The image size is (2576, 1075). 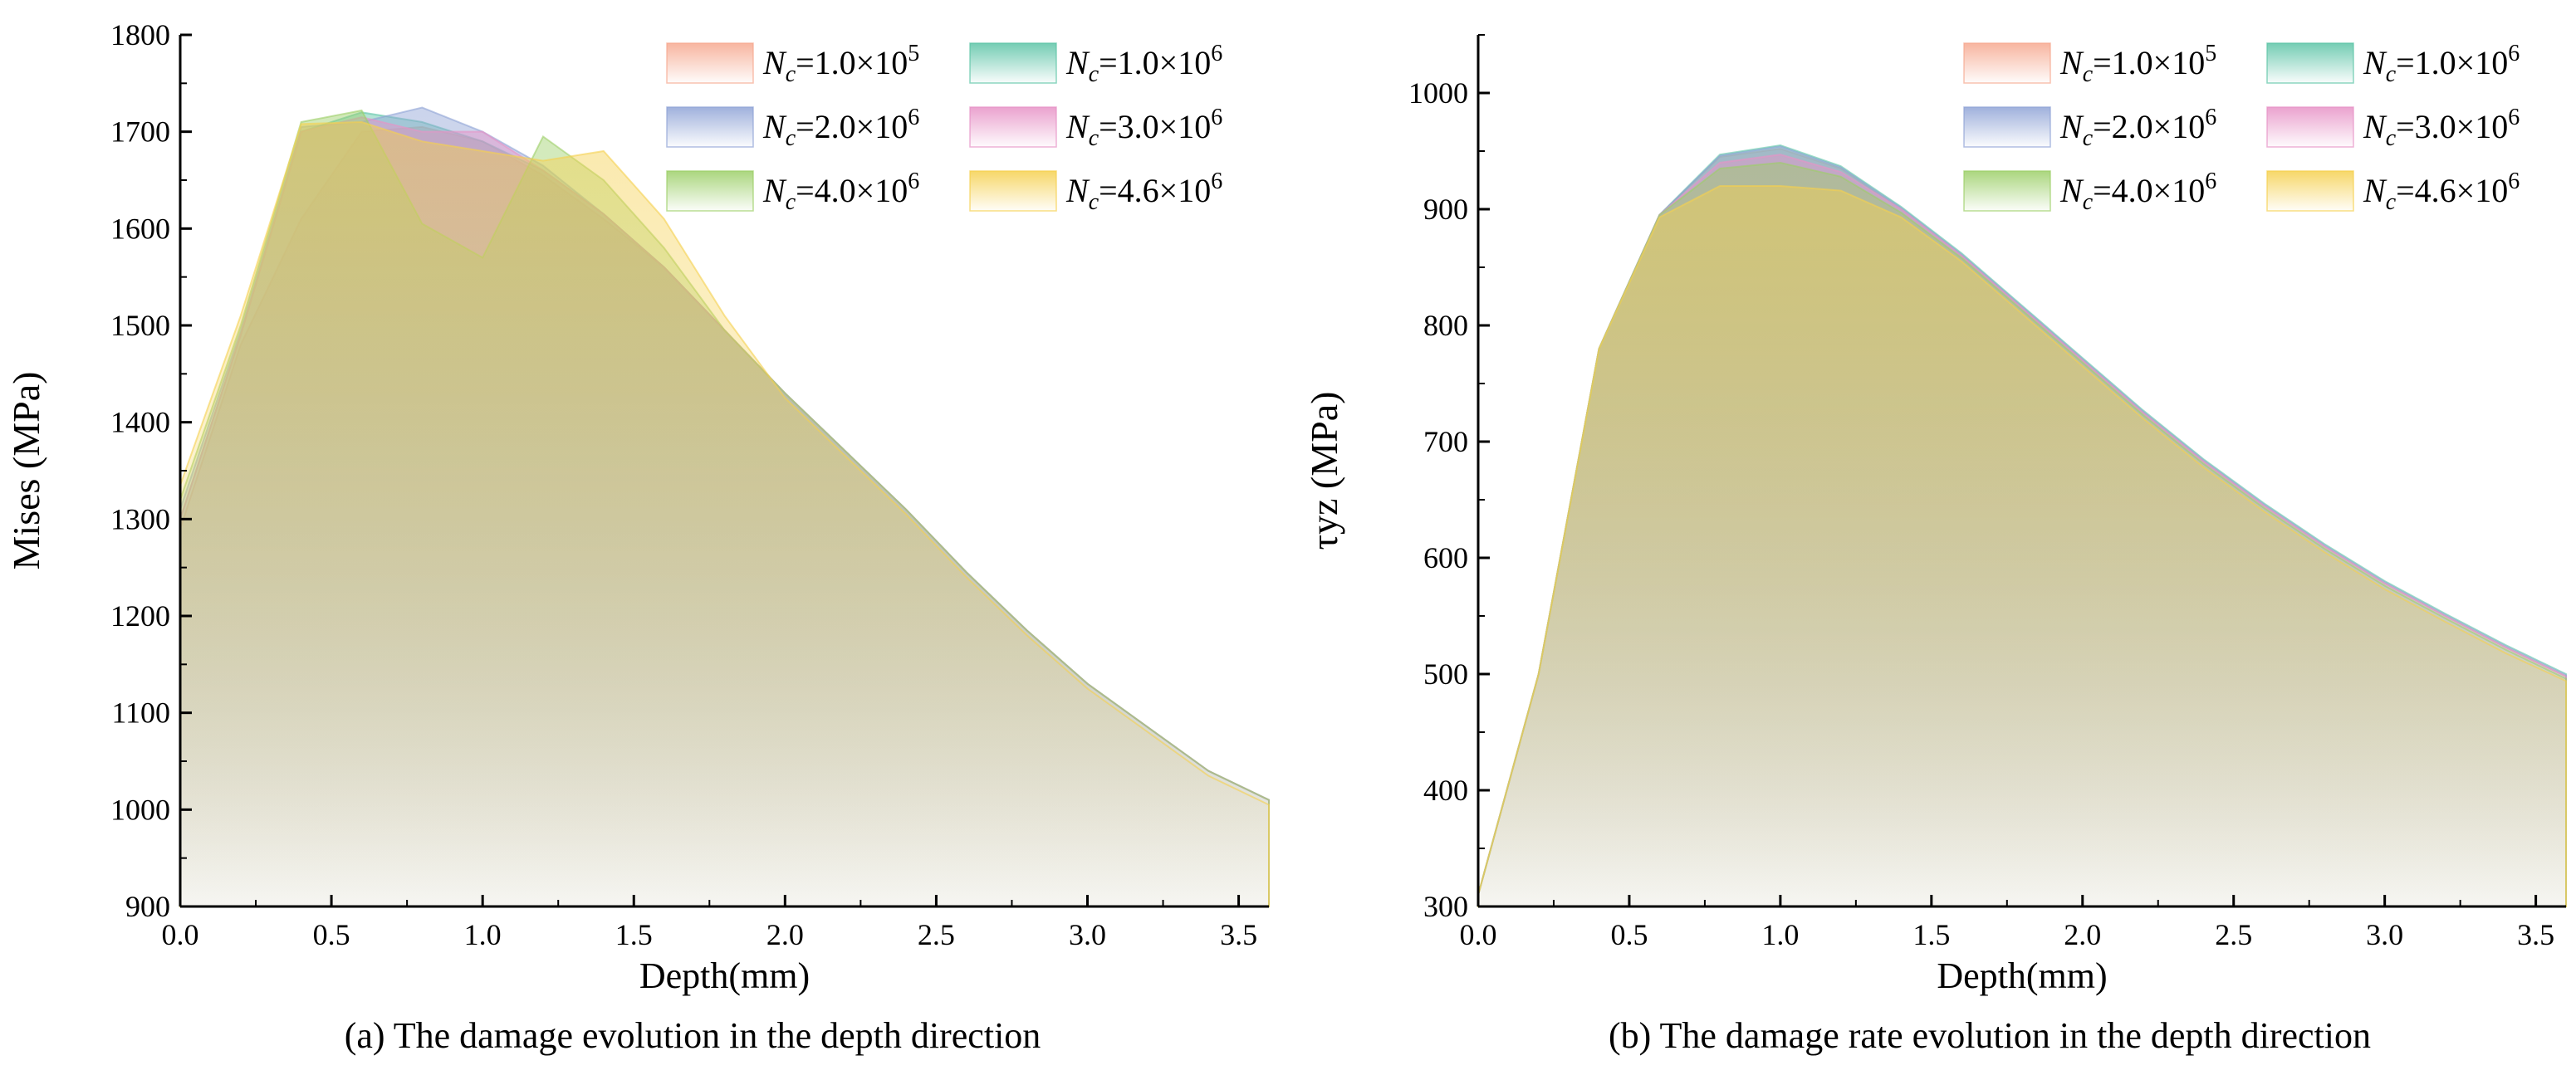 I want to click on y-tick-label: 1100, so click(x=141, y=713).